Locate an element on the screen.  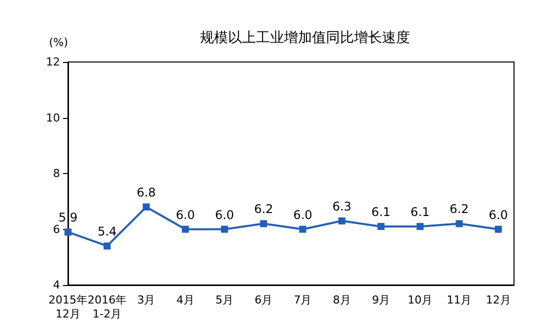
x-tick-label: 8月 is located at coordinates (341, 300).